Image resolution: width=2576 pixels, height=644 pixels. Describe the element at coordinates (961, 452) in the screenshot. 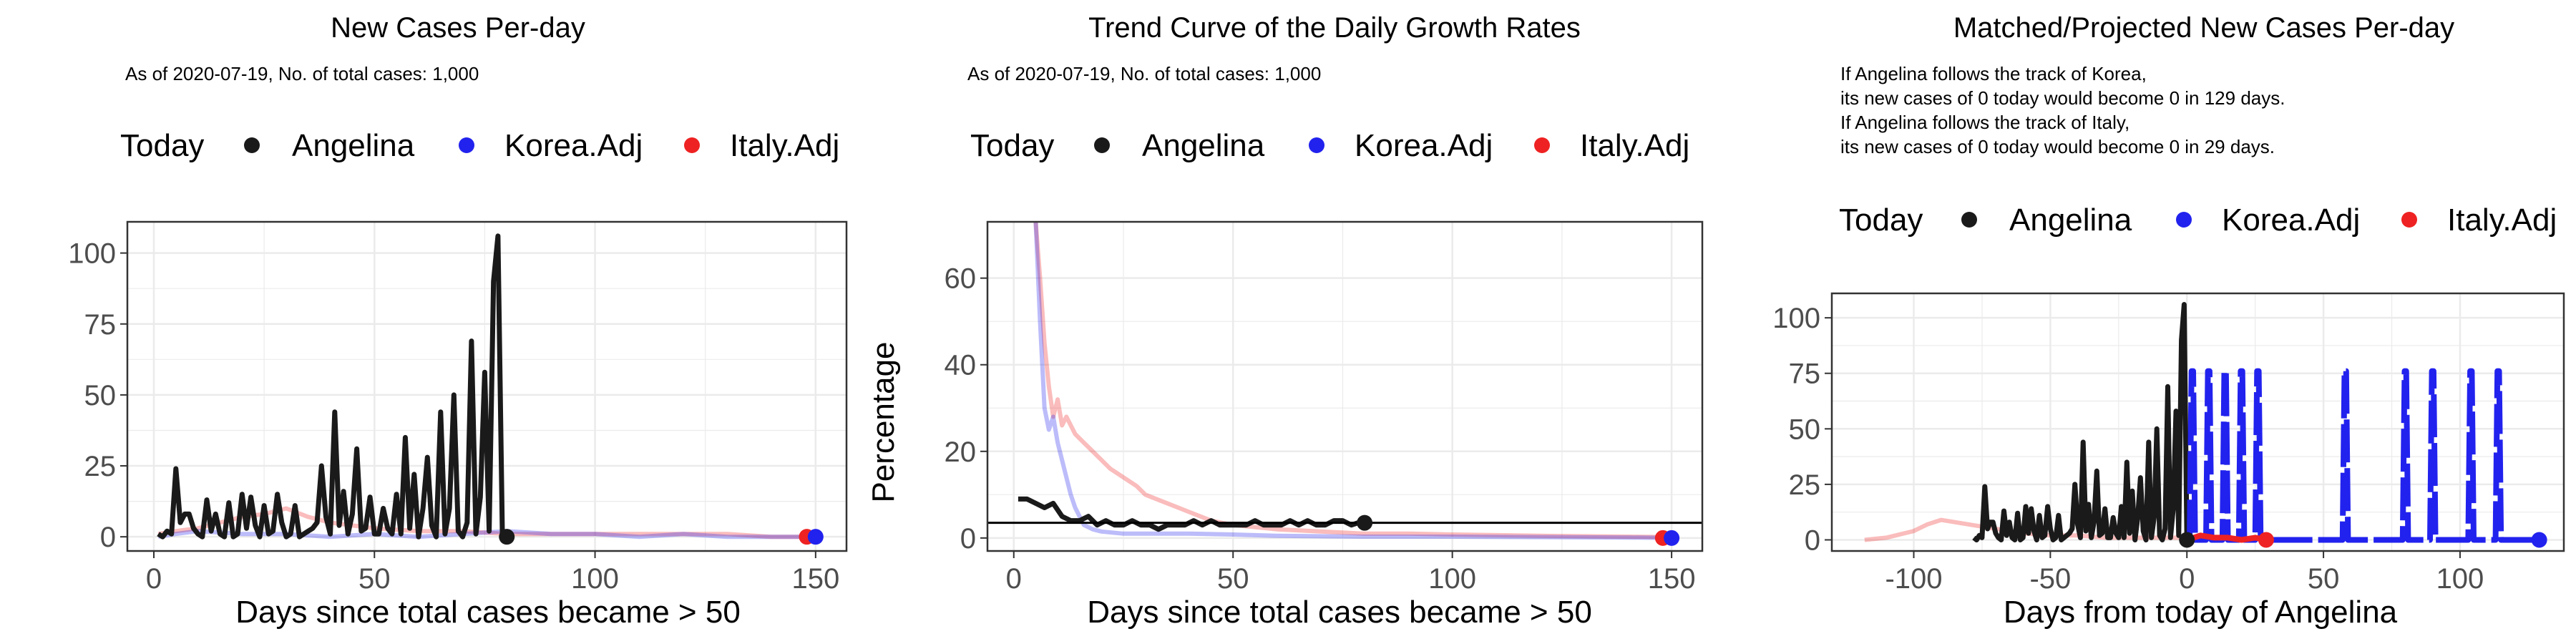

I see `y-tick-label: 20` at that location.